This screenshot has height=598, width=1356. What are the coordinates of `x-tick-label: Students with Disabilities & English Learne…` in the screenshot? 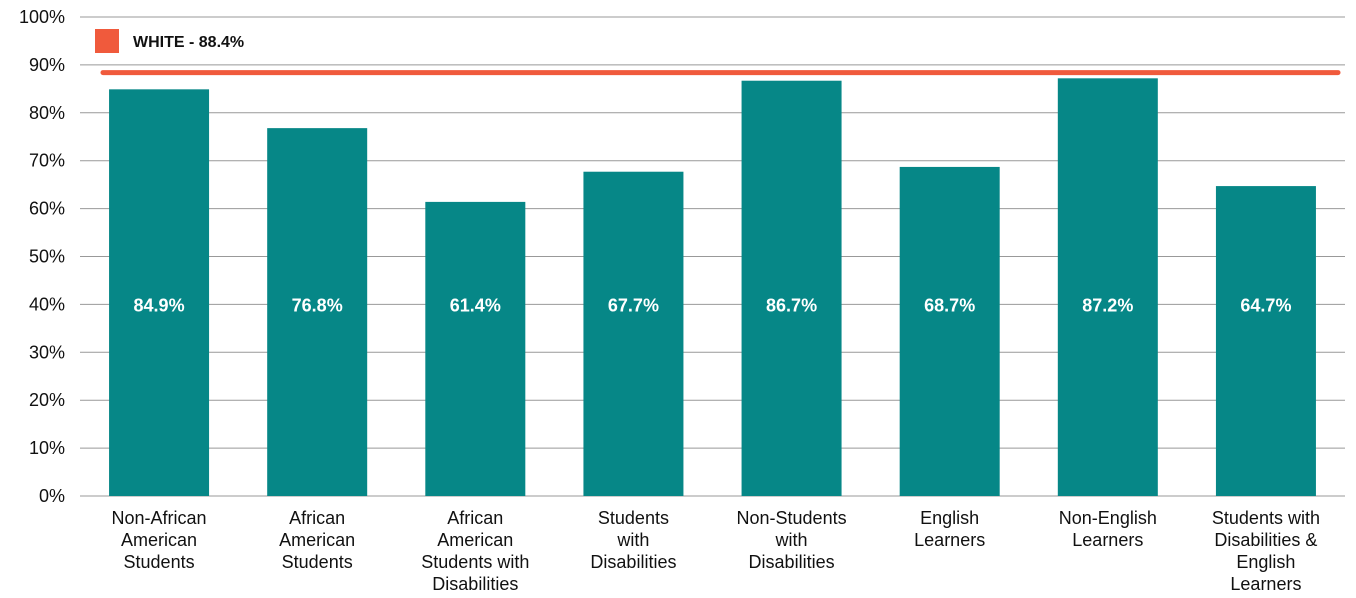 It's located at (1266, 551).